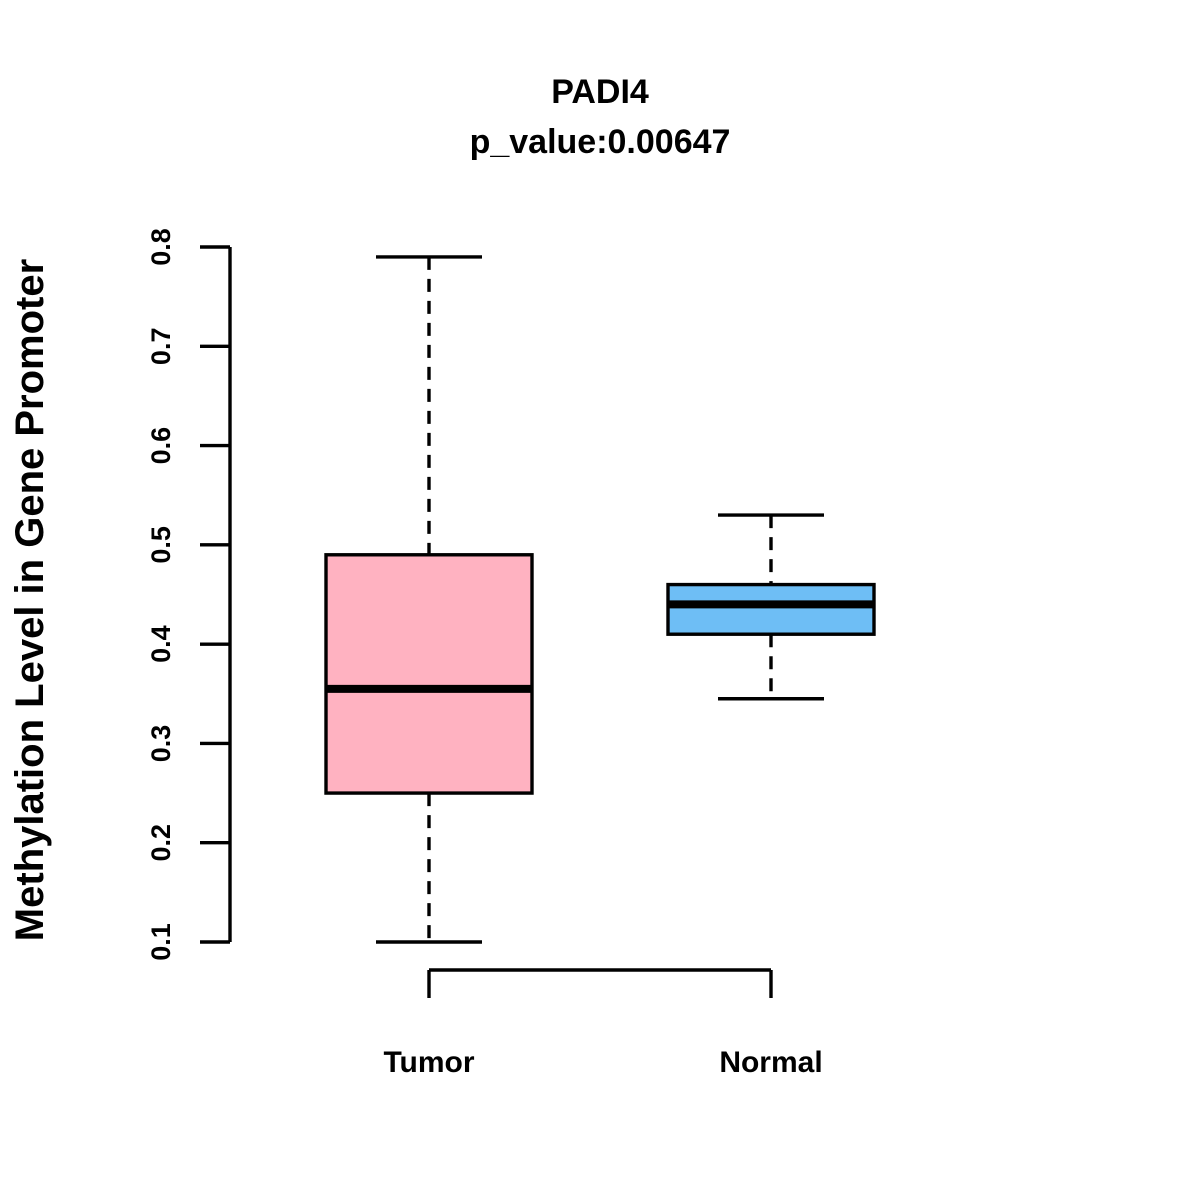 This screenshot has height=1200, width=1200. What do you see at coordinates (161, 247) in the screenshot?
I see `y-tick-label: 0.8` at bounding box center [161, 247].